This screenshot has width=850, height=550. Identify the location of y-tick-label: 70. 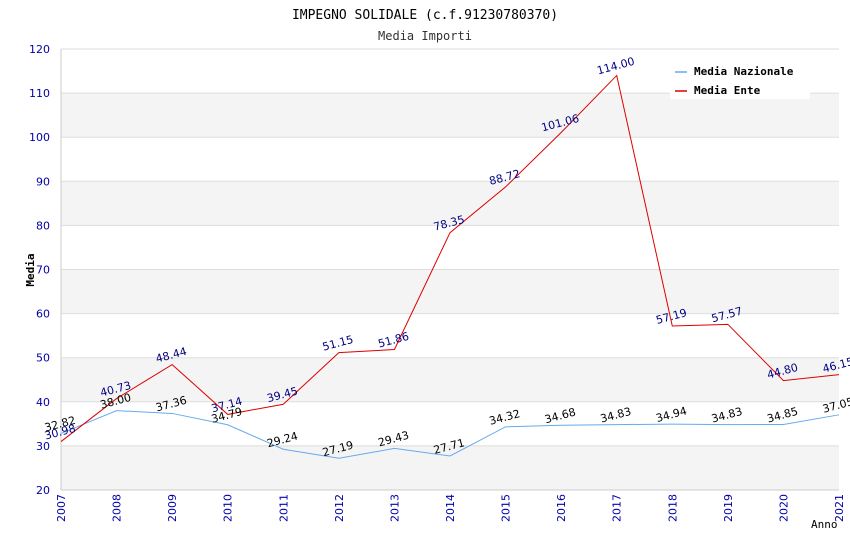
(43, 270).